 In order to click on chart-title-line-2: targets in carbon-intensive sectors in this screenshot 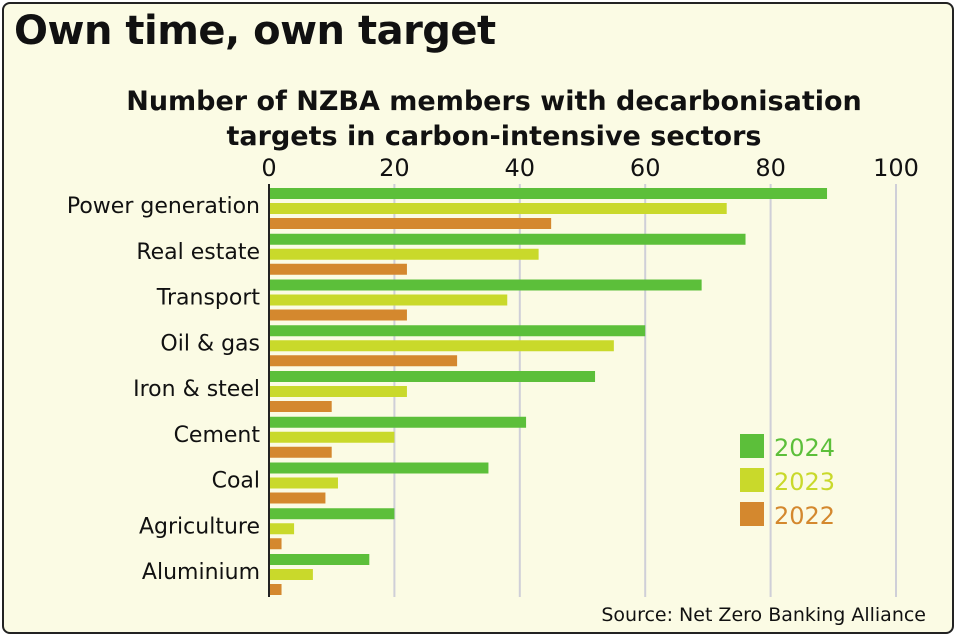, I will do `click(494, 136)`.